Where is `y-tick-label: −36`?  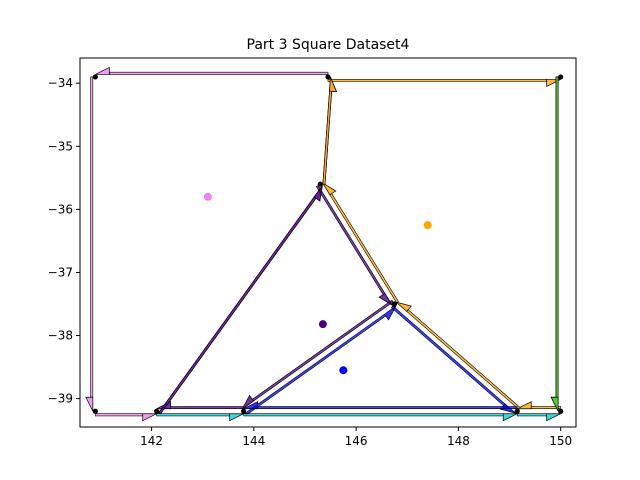
y-tick-label: −36 is located at coordinates (60, 209).